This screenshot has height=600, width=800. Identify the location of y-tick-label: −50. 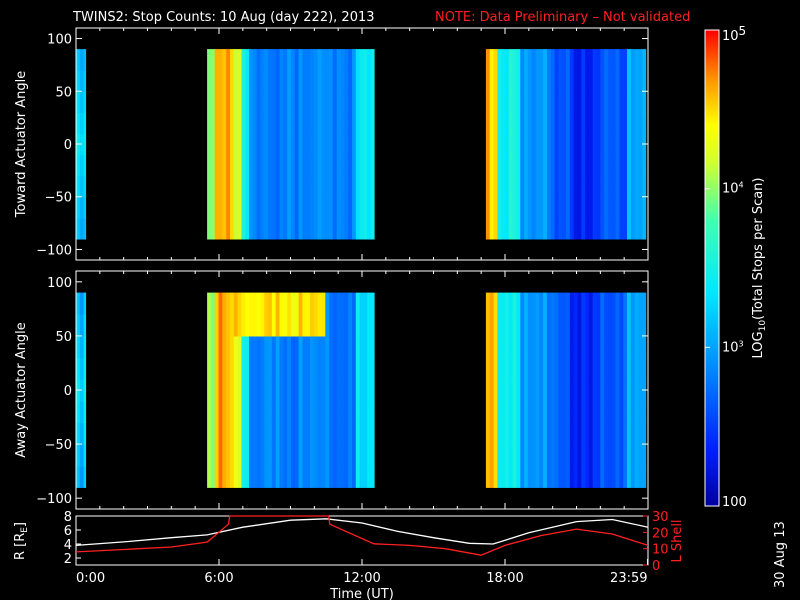
(58, 198).